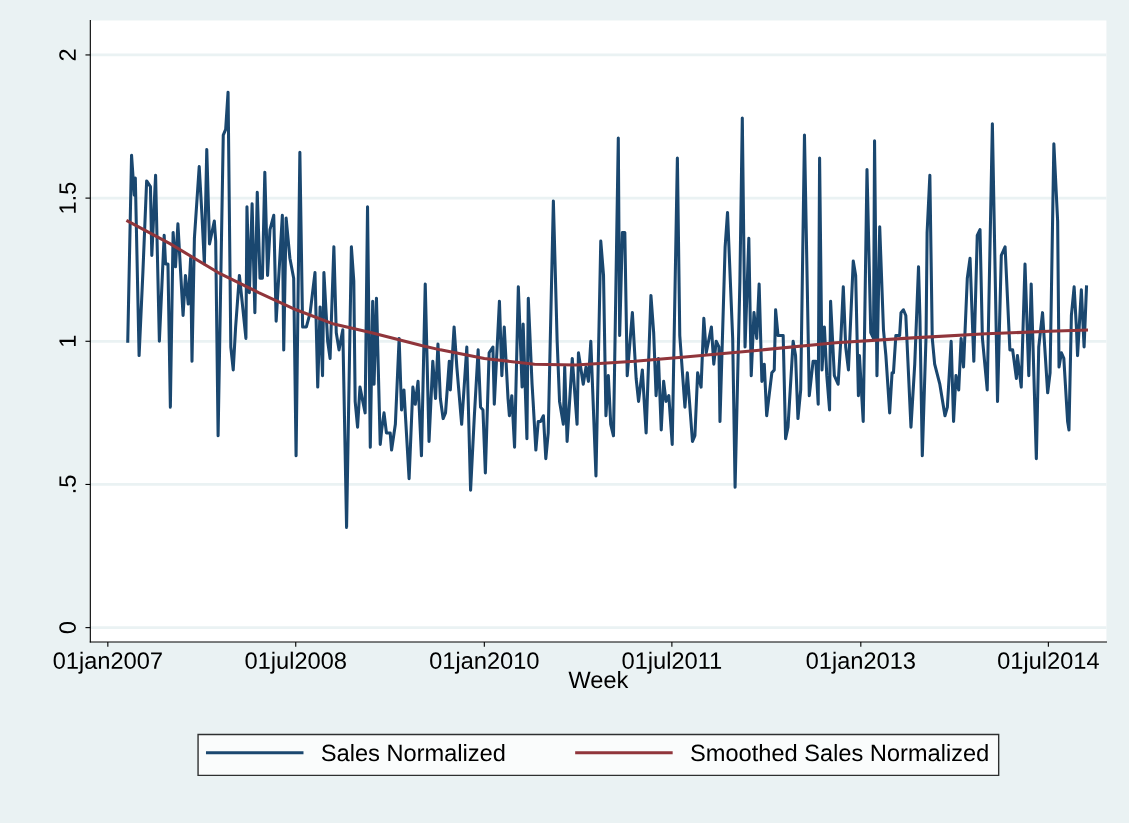  I want to click on x-tick-label: 01jan2010, so click(484, 662).